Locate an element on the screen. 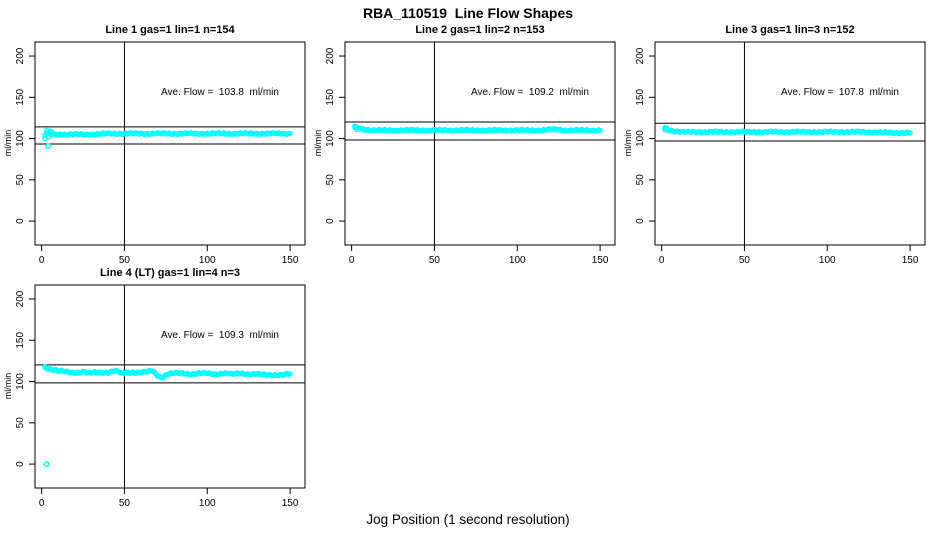 Image resolution: width=936 pixels, height=540 pixels. panel-title: Line 4 (LT) gas=1 lin=4 n=3 is located at coordinates (170, 273).